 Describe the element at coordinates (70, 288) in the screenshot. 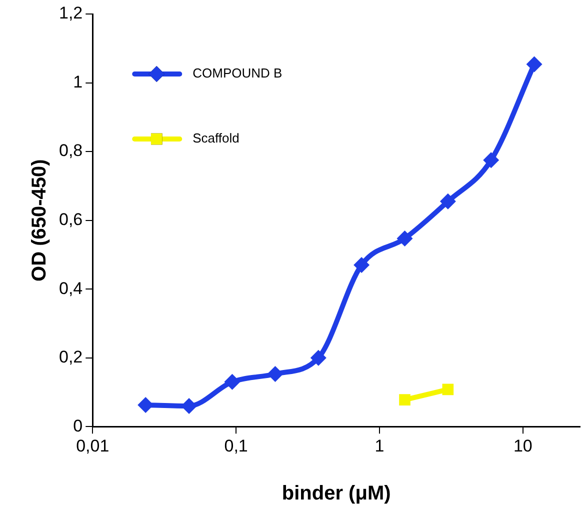

I see `y-tick-label: 0,4` at that location.